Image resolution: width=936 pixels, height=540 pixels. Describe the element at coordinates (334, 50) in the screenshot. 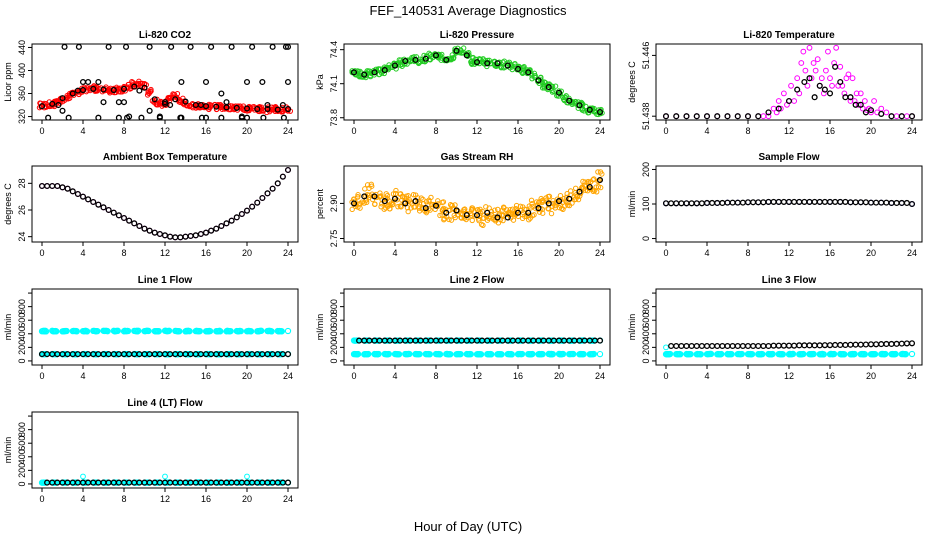

I see `y-tick-label: 74.4` at that location.